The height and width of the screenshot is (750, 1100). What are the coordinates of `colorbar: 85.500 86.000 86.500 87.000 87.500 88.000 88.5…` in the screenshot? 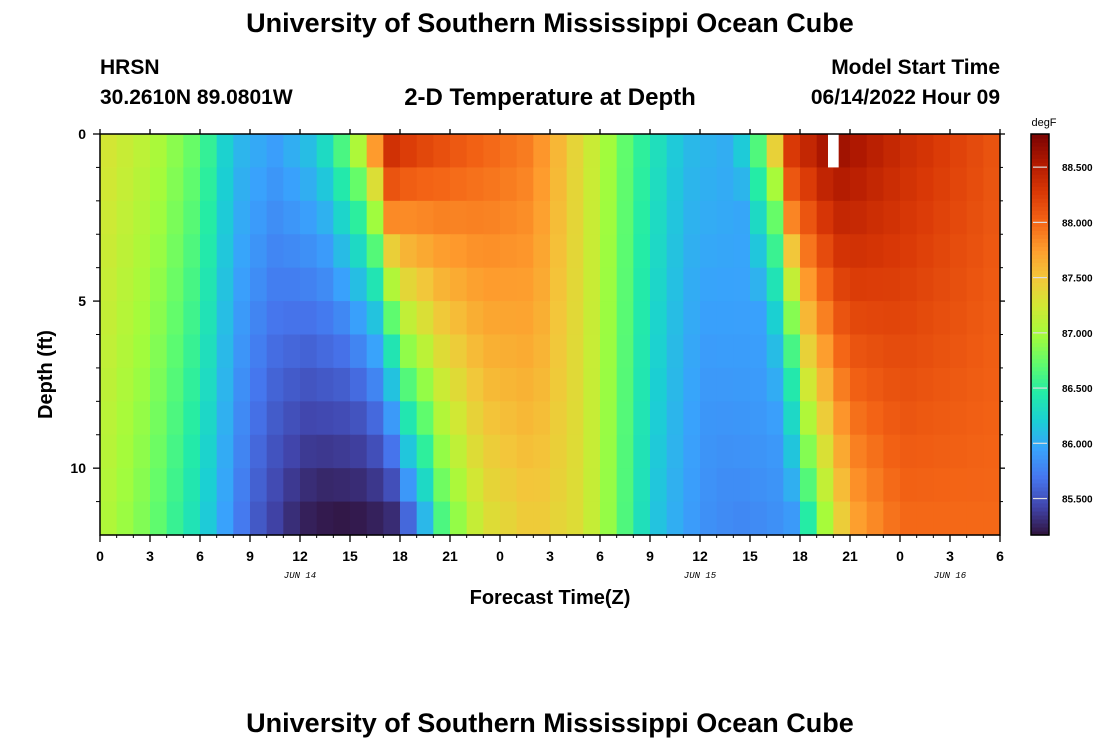 It's located at (1061, 334).